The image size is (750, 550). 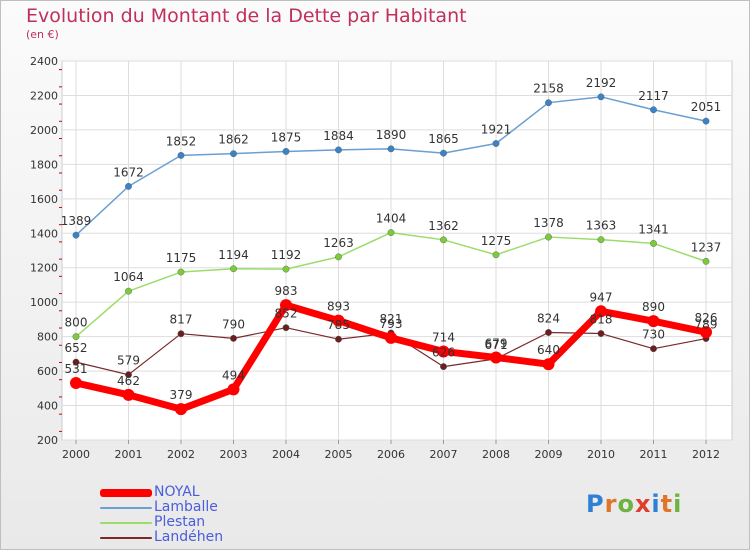 What do you see at coordinates (496, 454) in the screenshot?
I see `x-tick-label: 2008` at bounding box center [496, 454].